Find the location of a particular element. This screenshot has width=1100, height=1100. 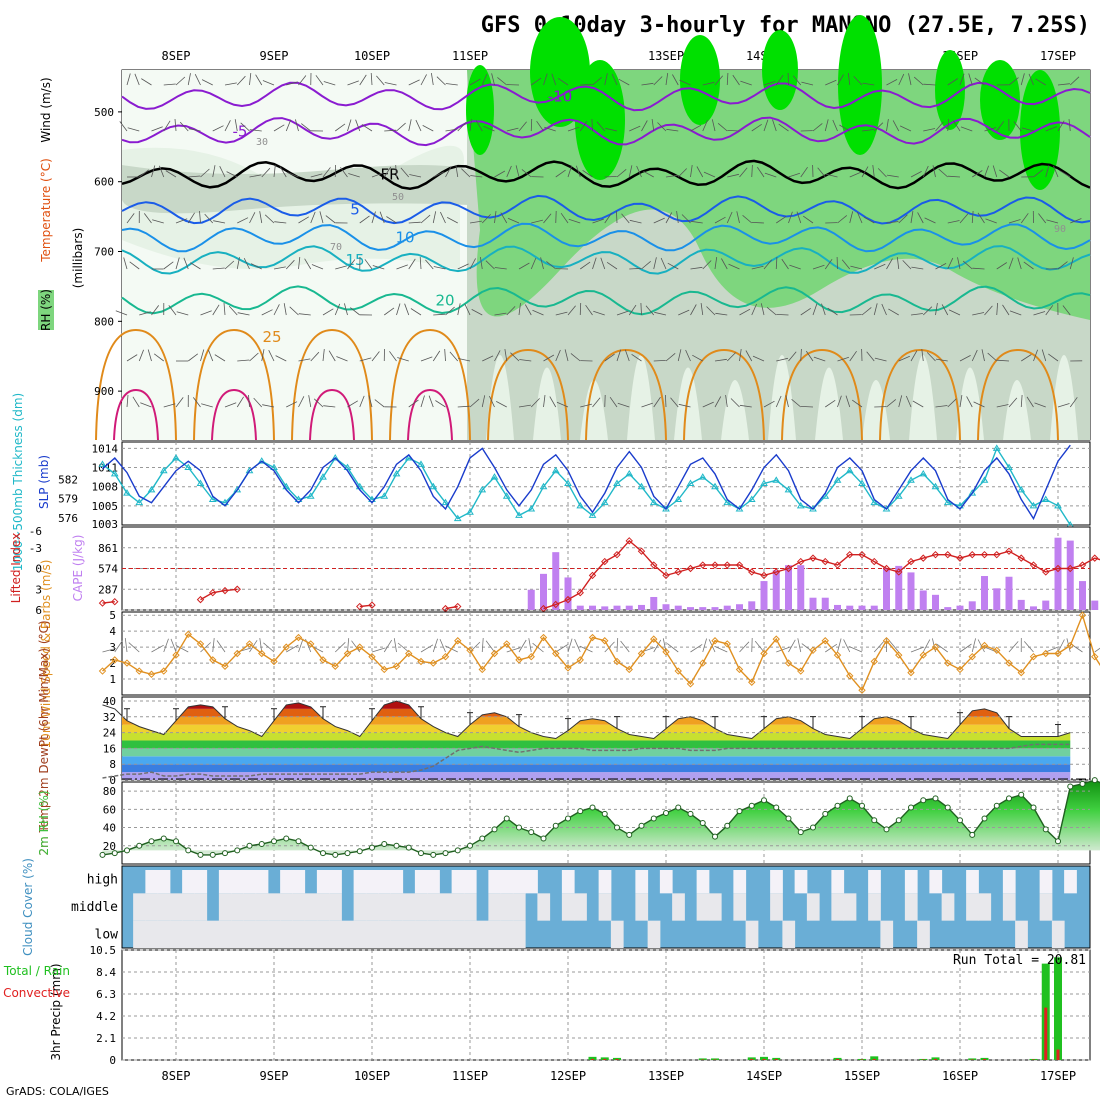

temp-tick-label: 16 is located at coordinates (109, 748).